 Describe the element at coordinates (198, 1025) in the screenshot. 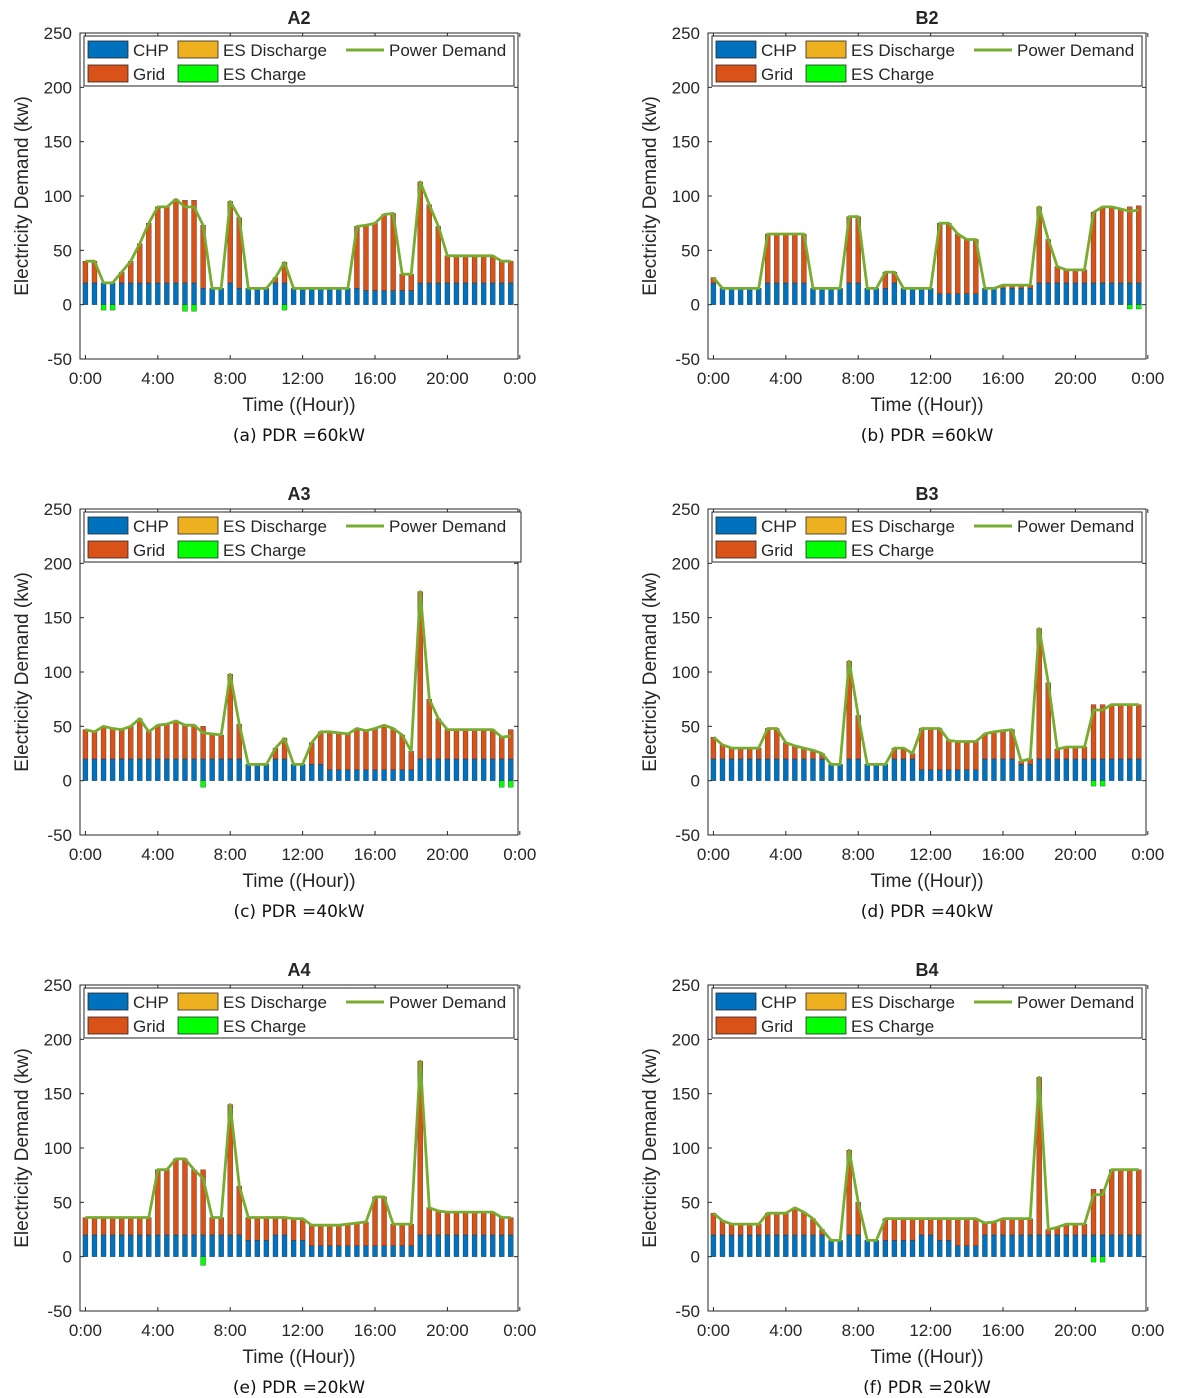

I see `legend-swatch-es-charge` at that location.